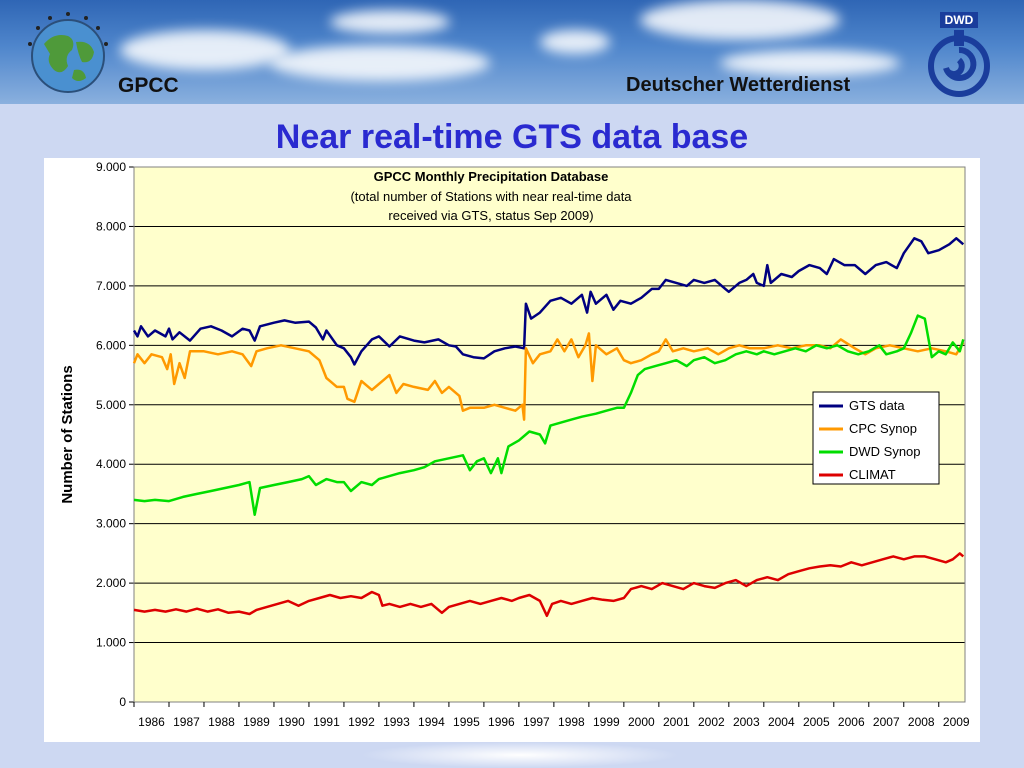  Describe the element at coordinates (68, 52) in the screenshot. I see `globe-logo-icon` at that location.